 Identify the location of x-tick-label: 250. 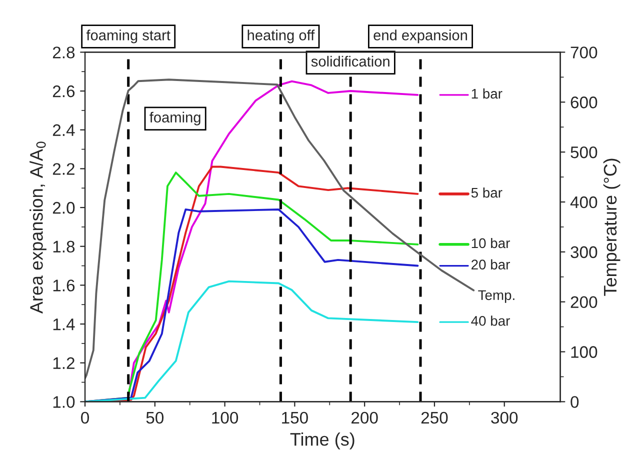
(434, 418).